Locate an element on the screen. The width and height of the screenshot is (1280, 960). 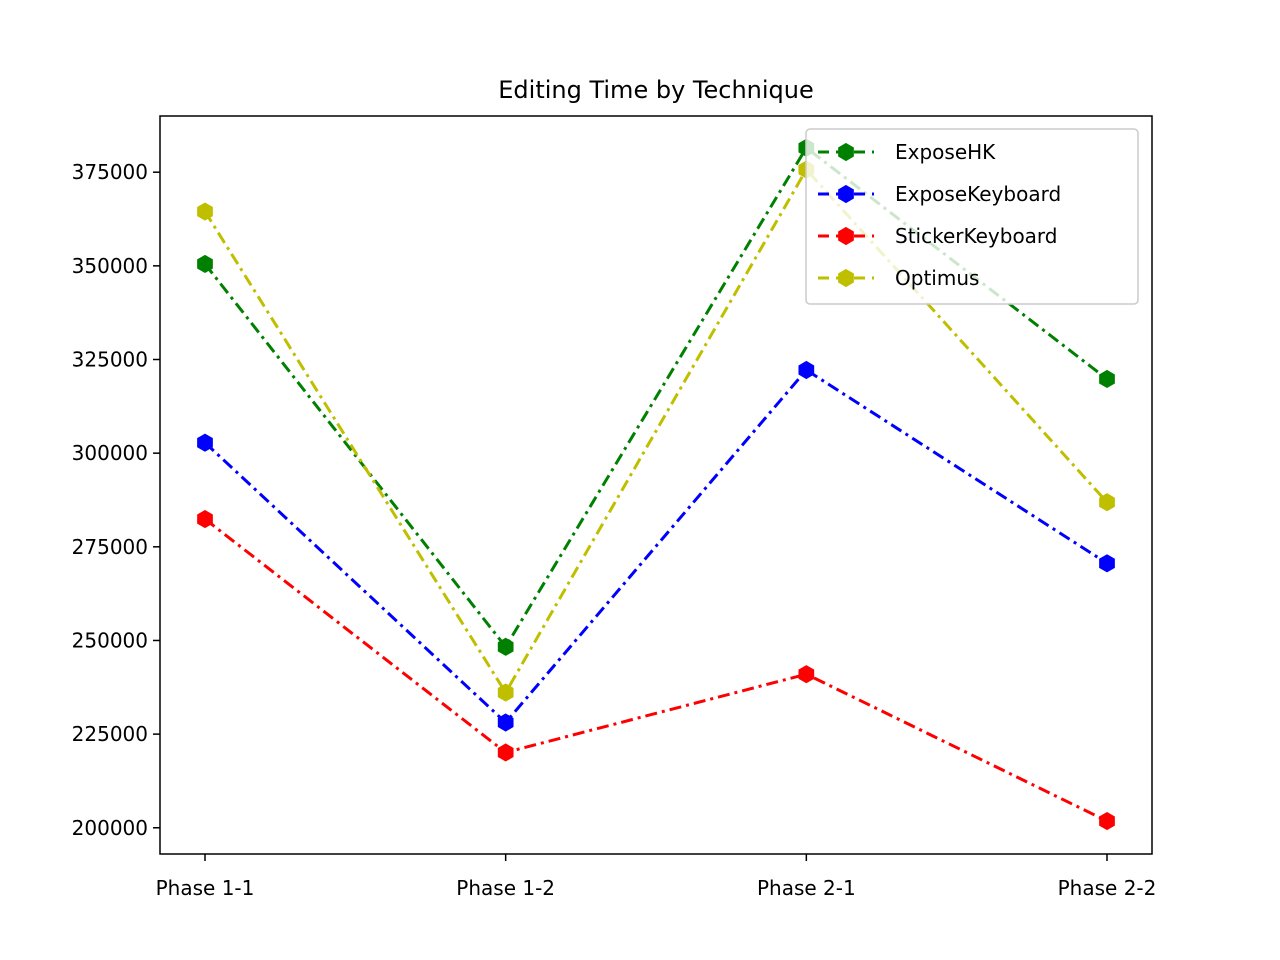
x-tick-label: Phase 1-2 is located at coordinates (505, 888).